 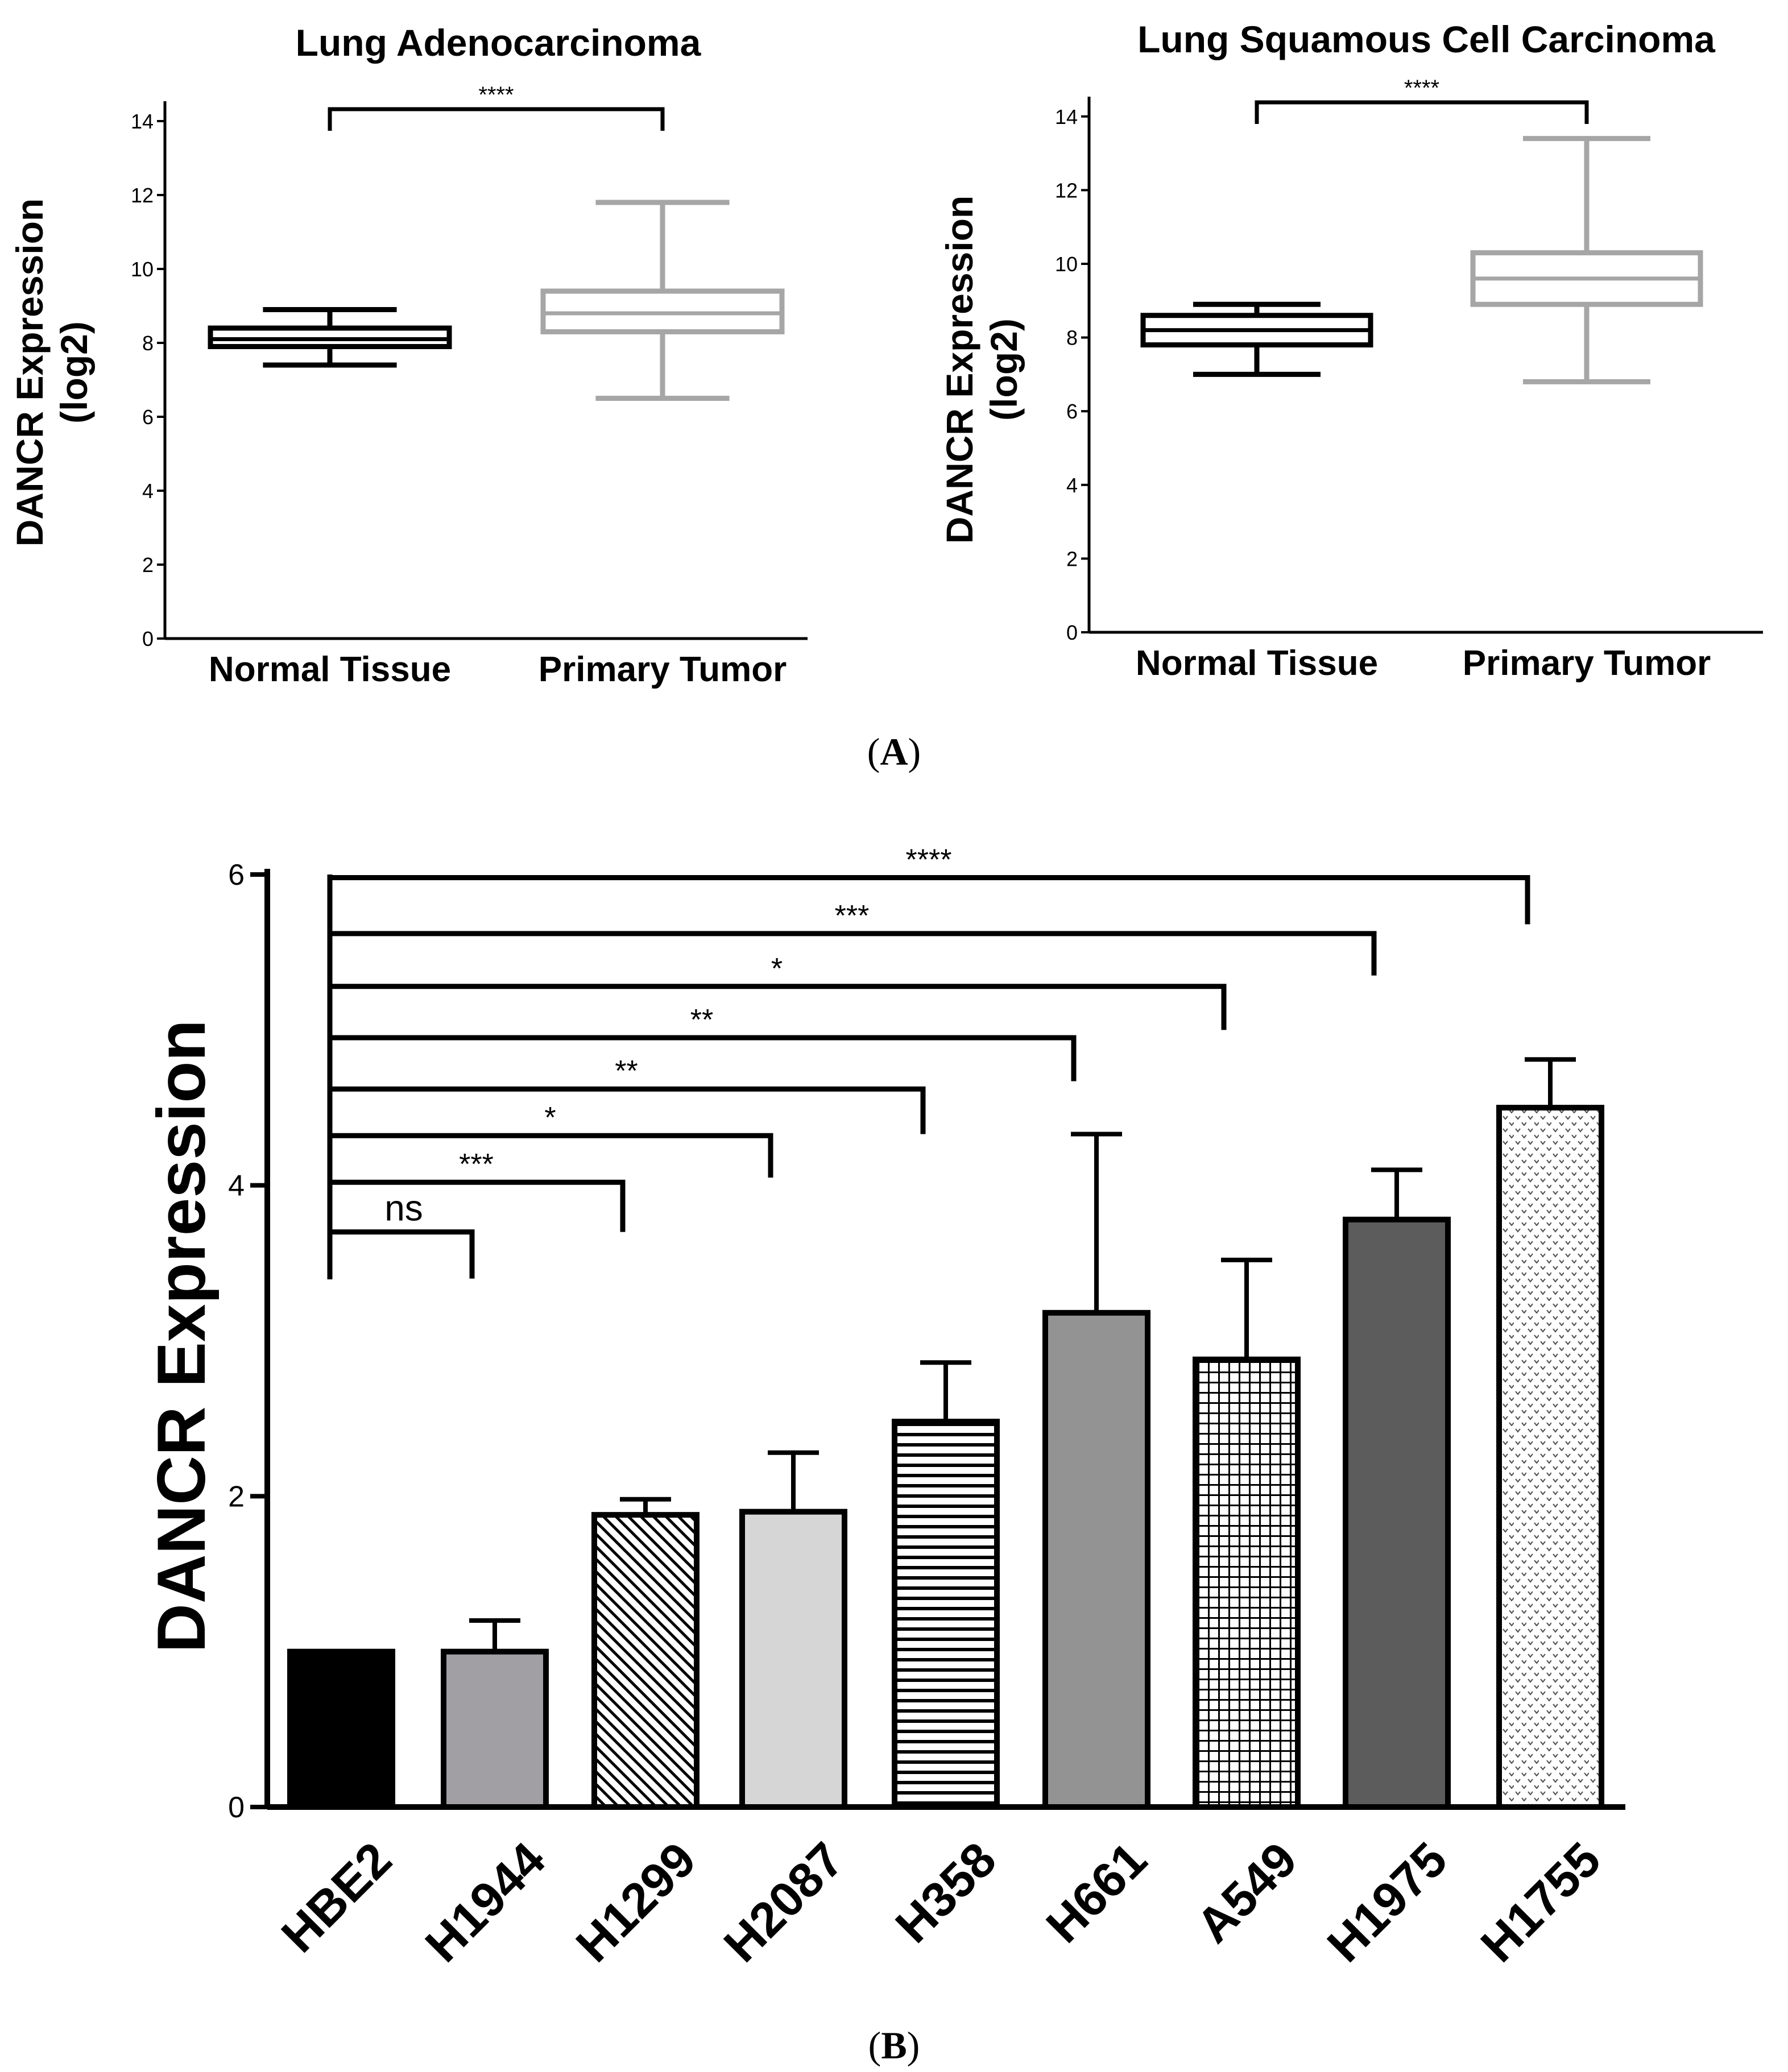 I want to click on bar-h1944, so click(x=495, y=1714).